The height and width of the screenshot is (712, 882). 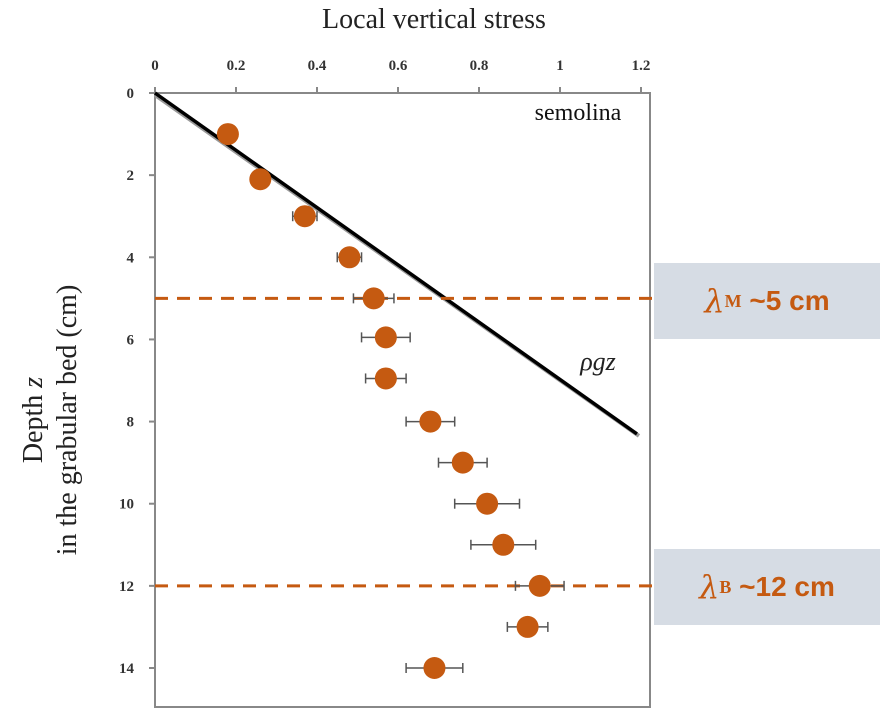 I want to click on x-tick-label: 0.6, so click(x=398, y=66).